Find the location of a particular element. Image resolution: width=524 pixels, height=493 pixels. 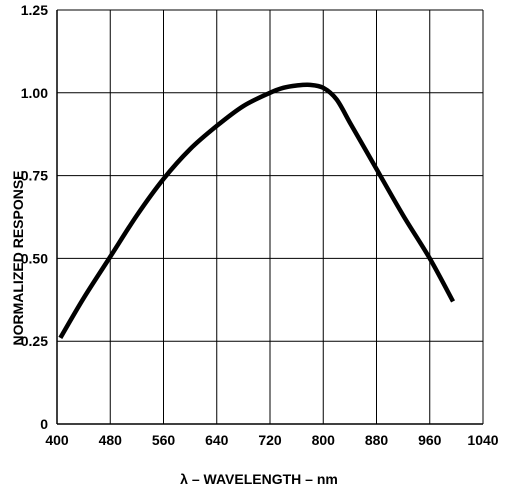

x-tick-label: 1040 is located at coordinates (482, 440).